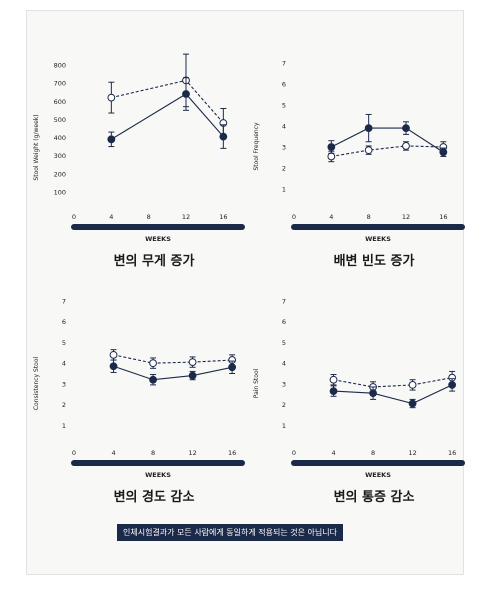  I want to click on disclaimer-banner: 인체시험결과가 모든 사람에게 동일하게 적용되는 것은 아닙니다, so click(230, 532).